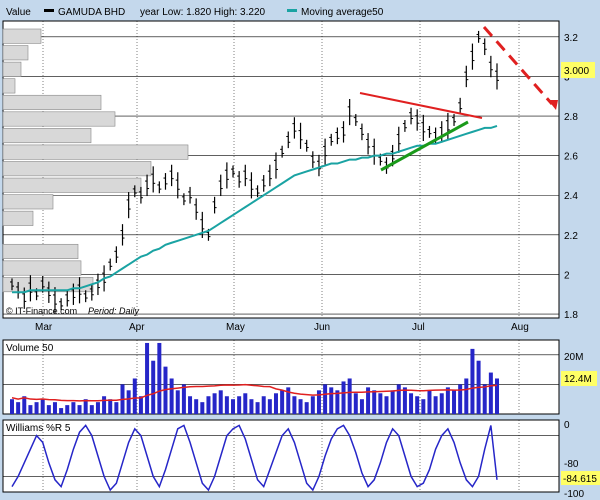 This screenshot has height=500, width=600. Describe the element at coordinates (567, 425) in the screenshot. I see `williams-tick-0: 0` at that location.